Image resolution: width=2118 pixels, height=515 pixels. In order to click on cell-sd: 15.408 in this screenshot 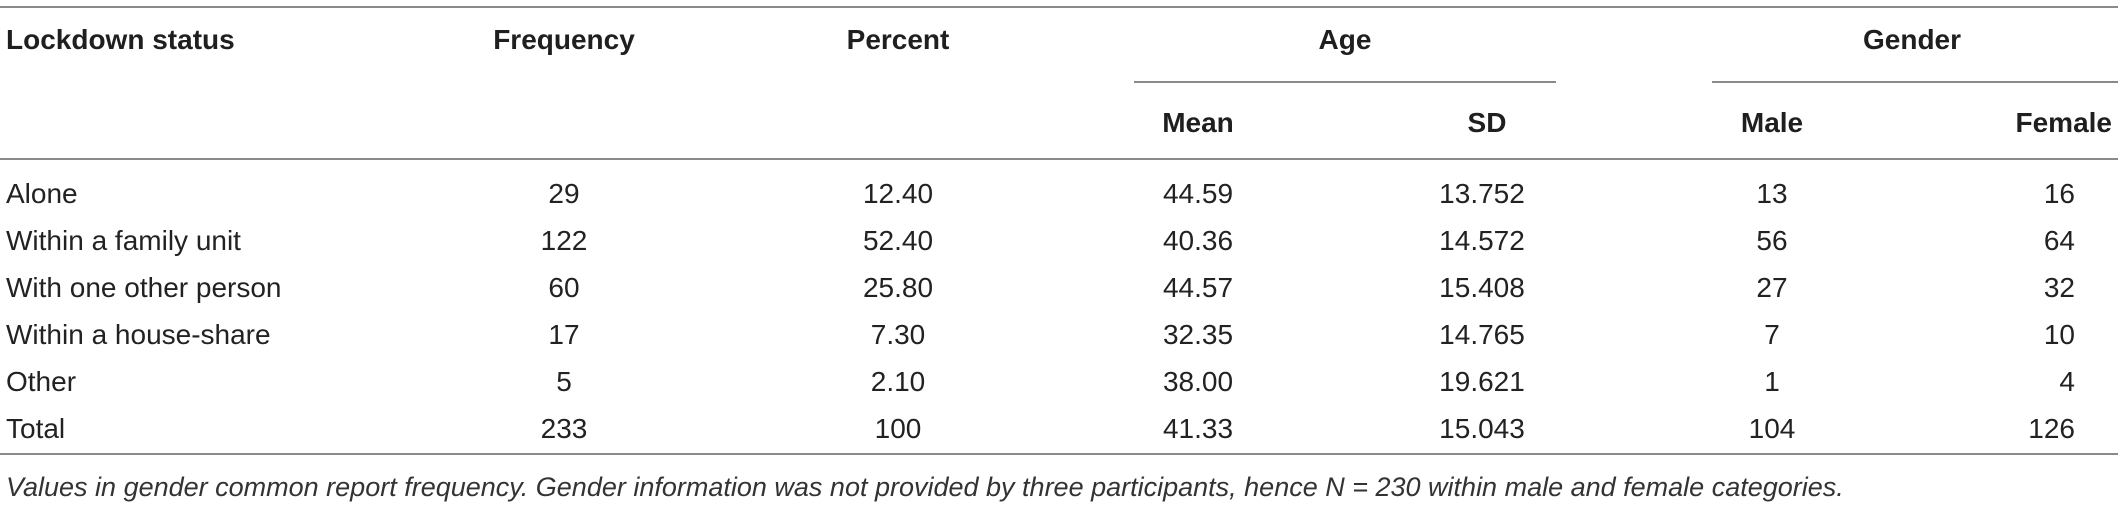, I will do `click(1482, 287)`.